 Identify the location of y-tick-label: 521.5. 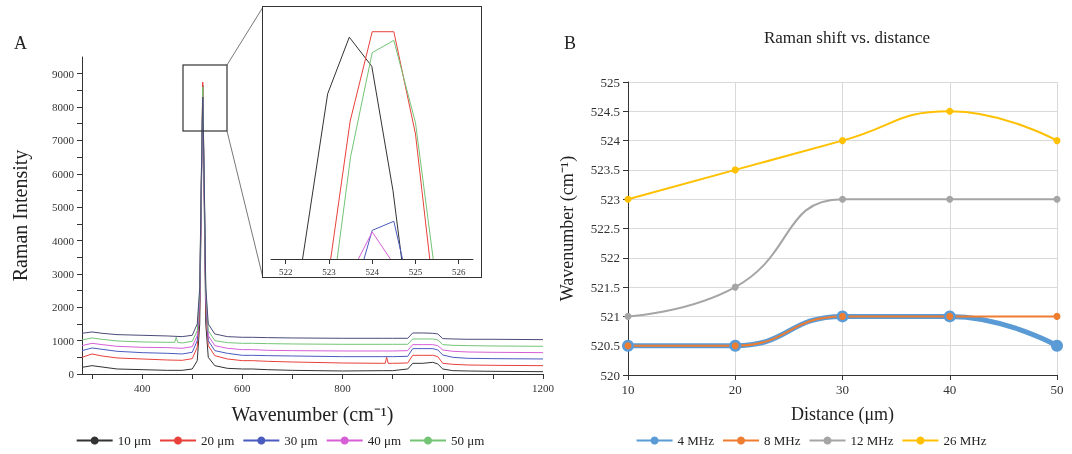
(605, 287).